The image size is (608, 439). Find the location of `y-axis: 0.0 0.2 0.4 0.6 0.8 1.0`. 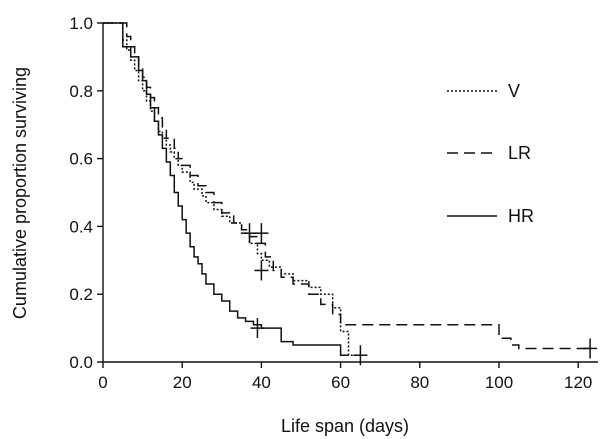

y-axis: 0.0 0.2 0.4 0.6 0.8 1.0 is located at coordinates (86, 193).